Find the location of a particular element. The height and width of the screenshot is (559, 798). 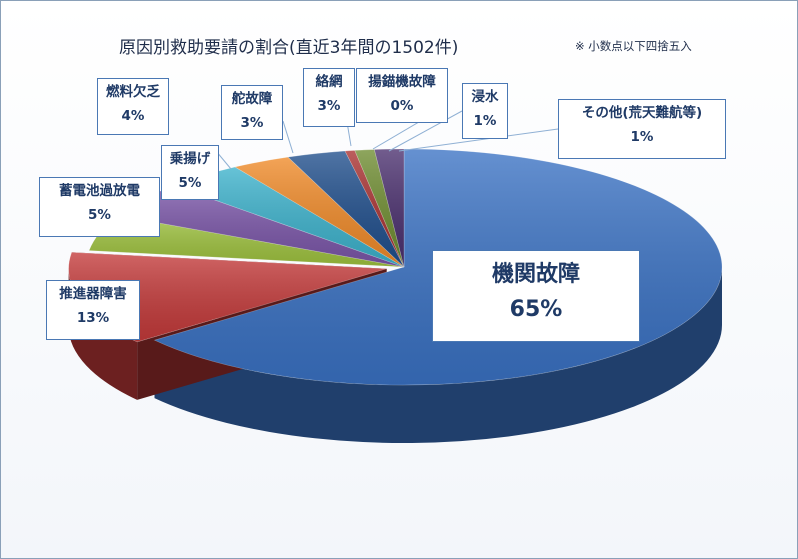

label-推進器障害-name: 推進器障害 is located at coordinates (93, 294).